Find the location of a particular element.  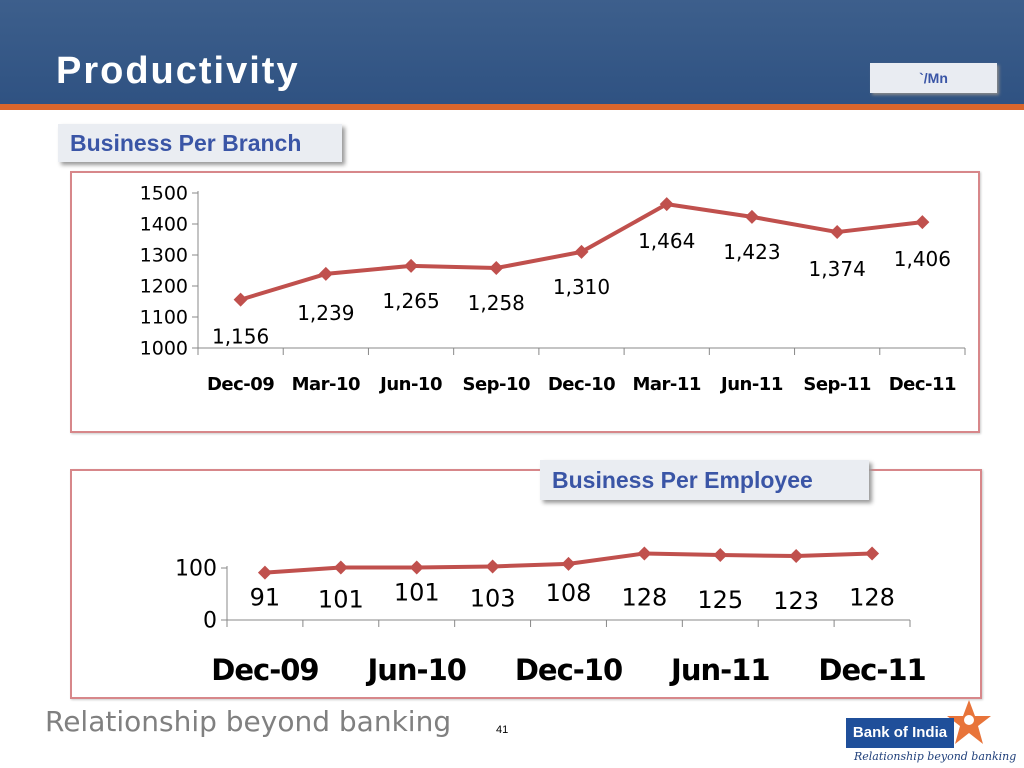

logo-name: Bank of India is located at coordinates (900, 733).